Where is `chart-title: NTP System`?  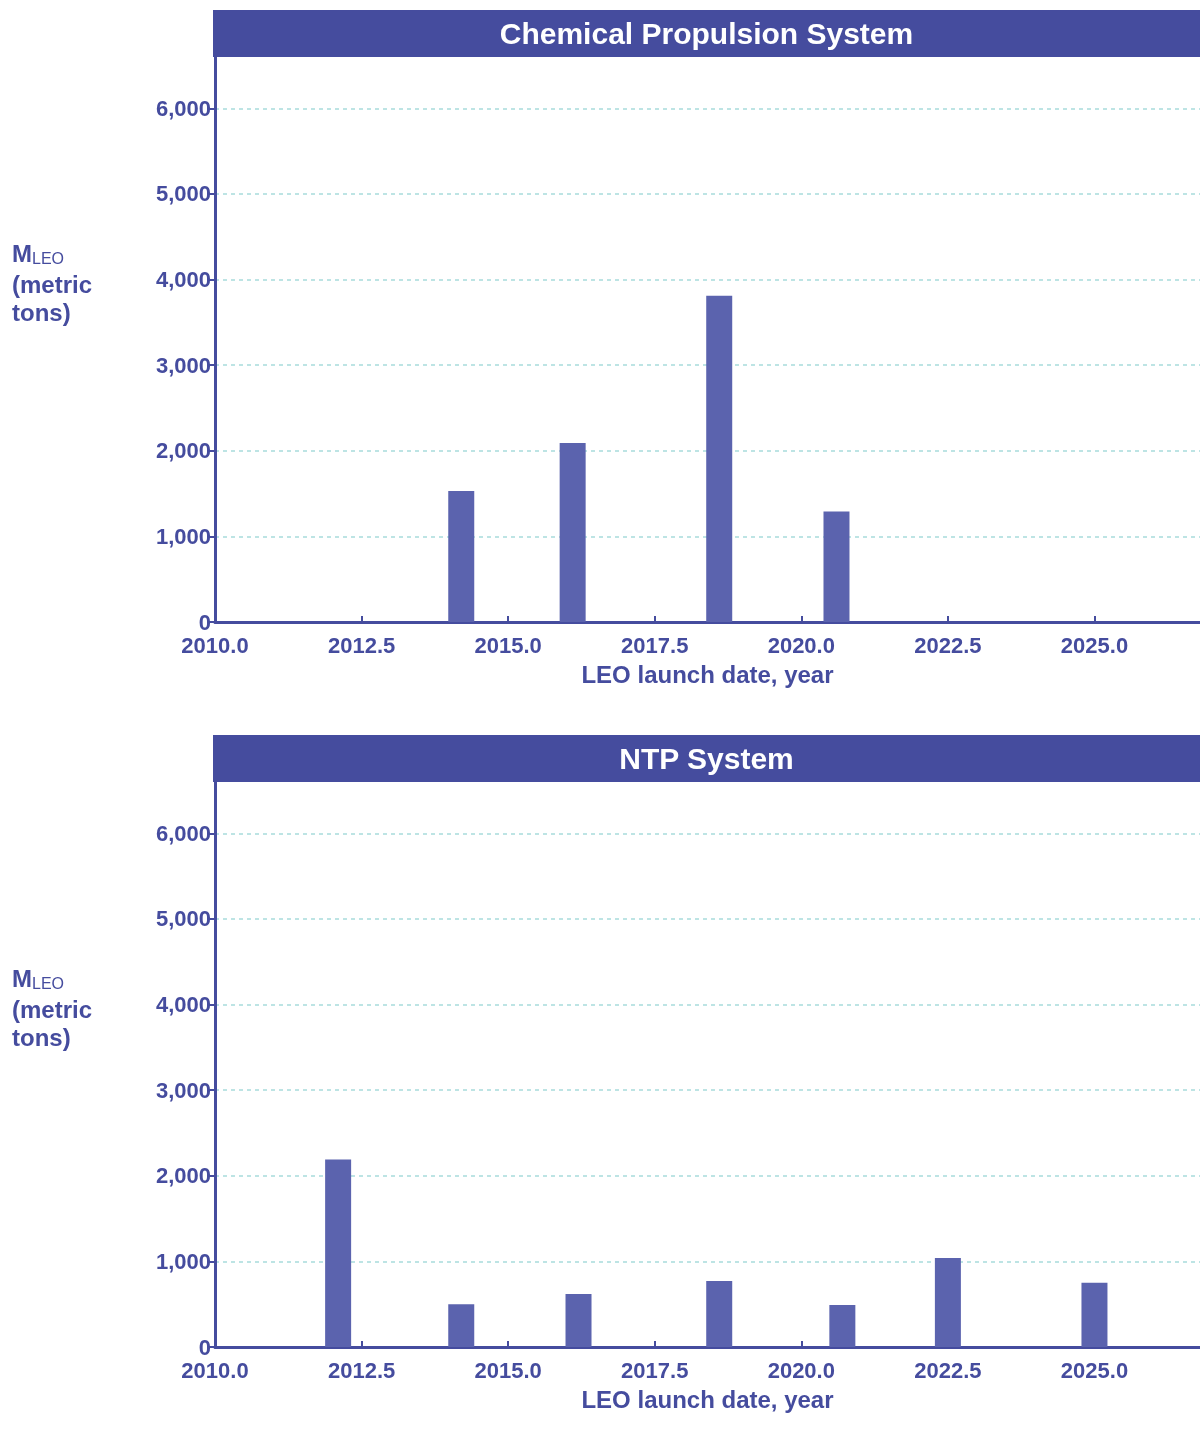
chart-title: NTP System is located at coordinates (706, 758).